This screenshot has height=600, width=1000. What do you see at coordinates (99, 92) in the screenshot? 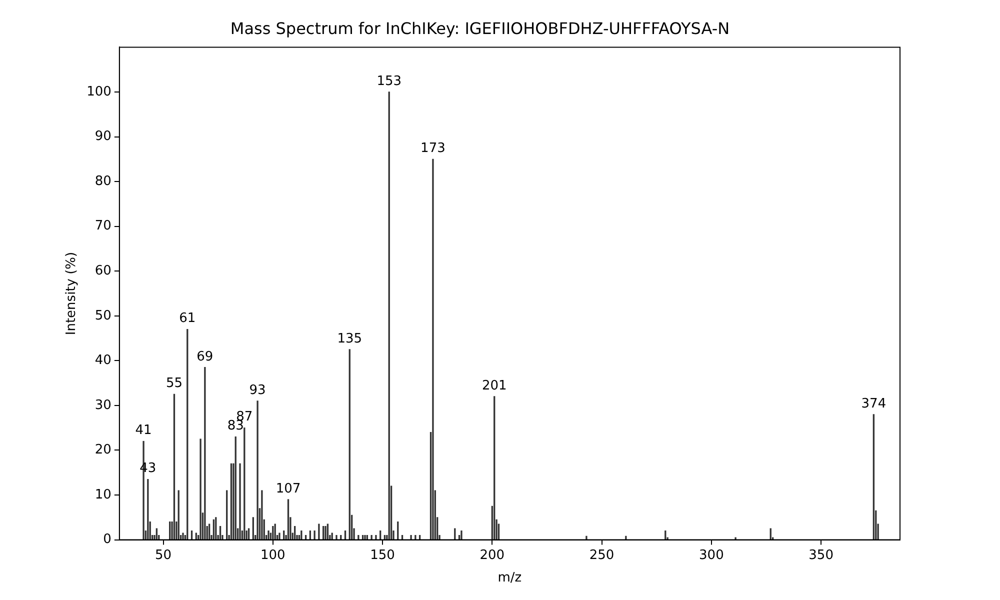
I see `y-tick-label: 100` at bounding box center [99, 92].